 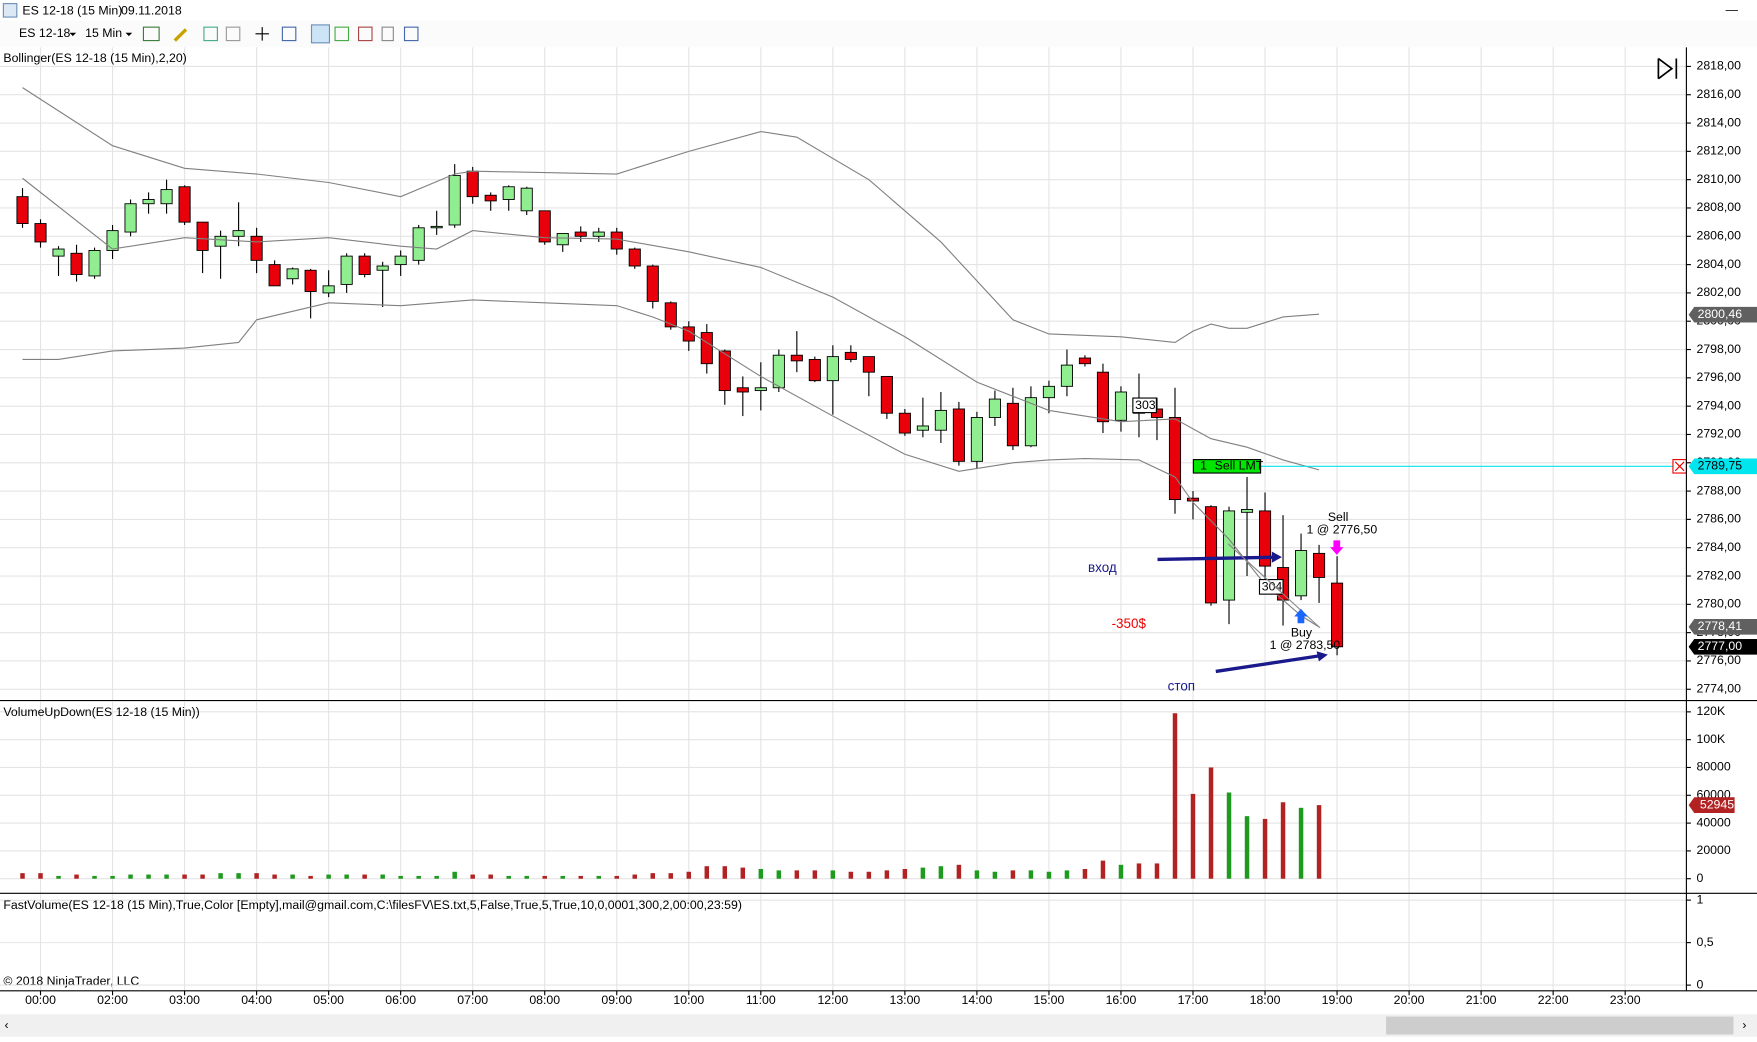 What do you see at coordinates (1342, 530) in the screenshot?
I see `execution-sell-detail: 1 @ 2776,50` at bounding box center [1342, 530].